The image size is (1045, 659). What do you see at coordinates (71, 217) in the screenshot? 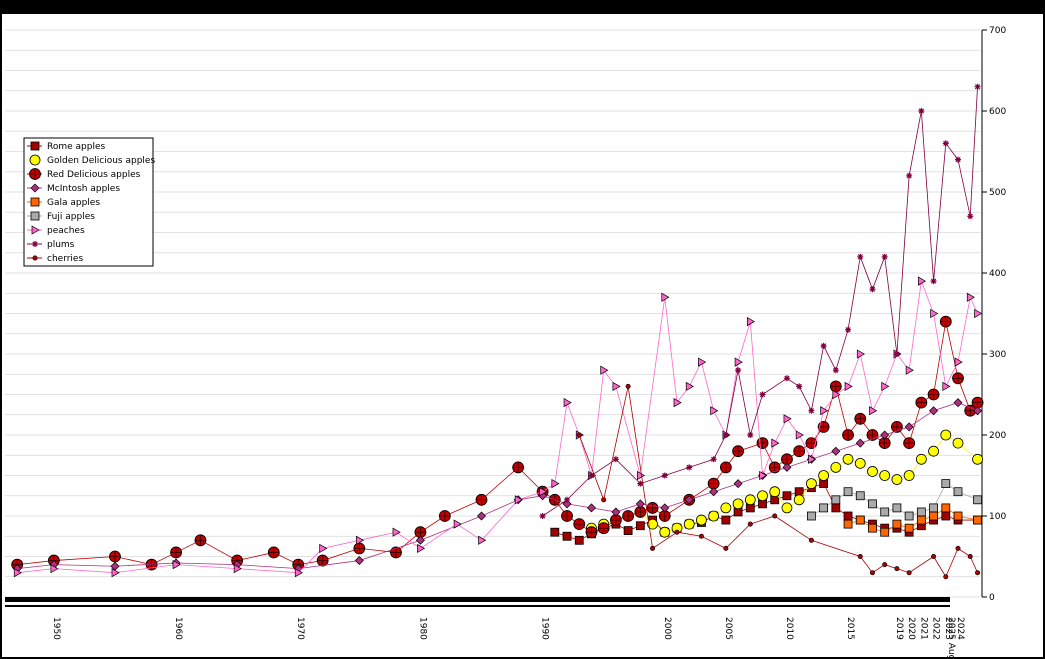
I see `legend-label: Fuji apples` at bounding box center [71, 217].